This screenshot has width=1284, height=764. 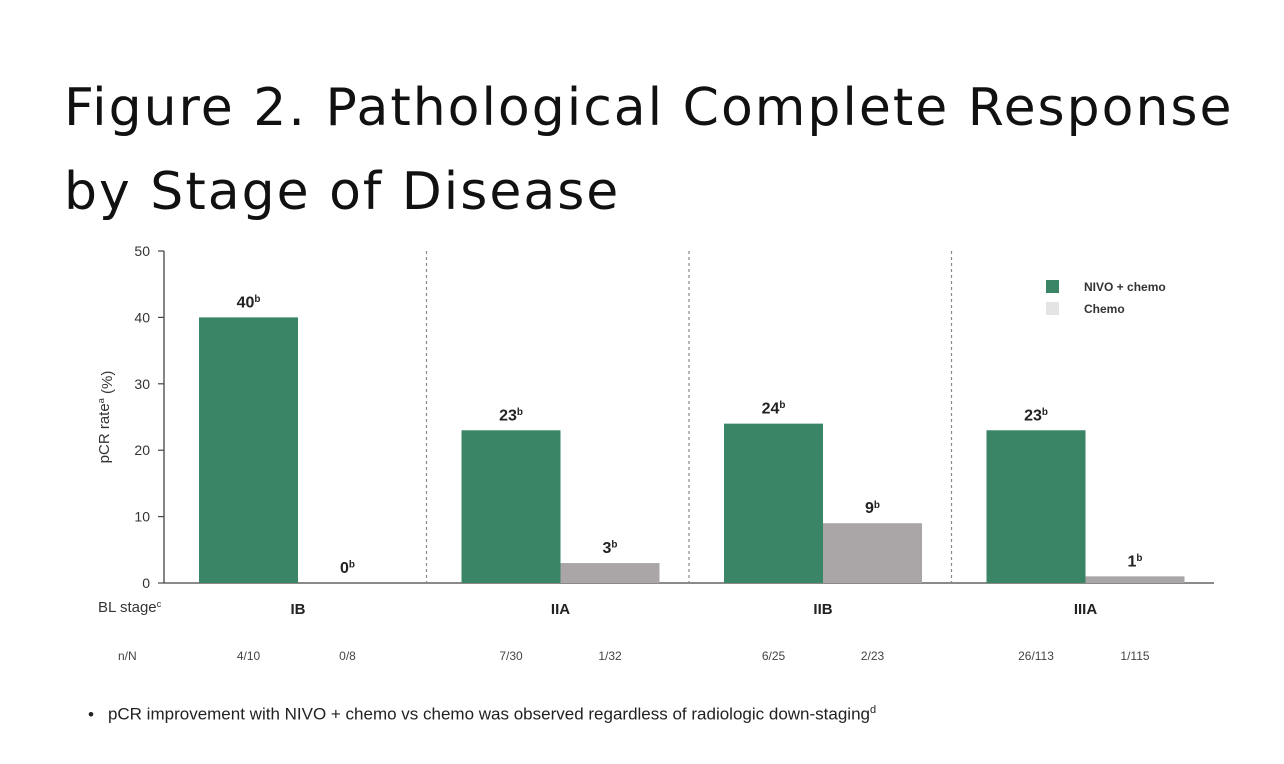 I want to click on legend-label: NIVO + chemo, so click(x=1125, y=287).